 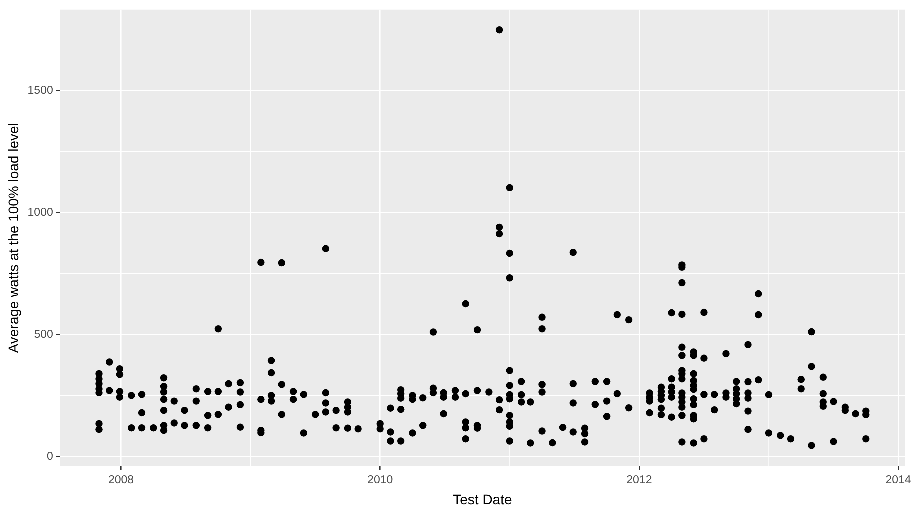 I want to click on y-tick-label: 1500, so click(x=41, y=91).